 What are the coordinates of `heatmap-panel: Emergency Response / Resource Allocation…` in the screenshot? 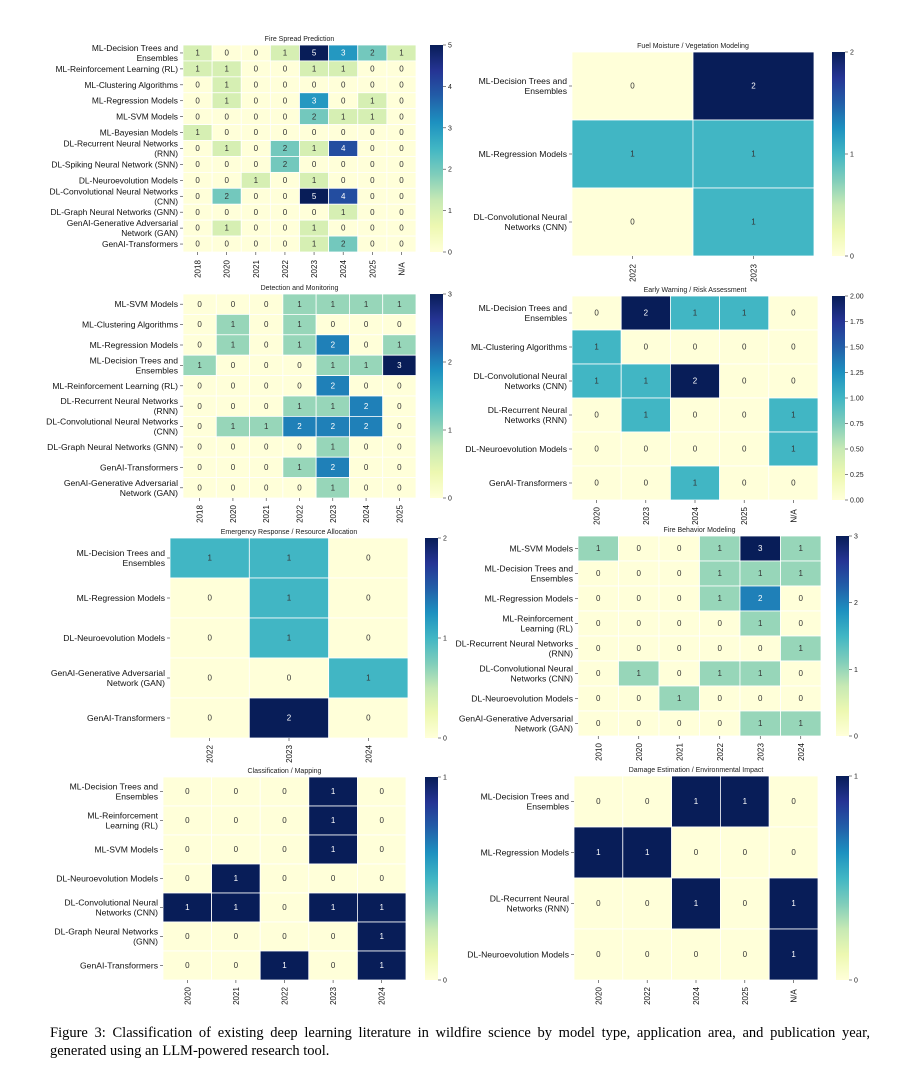 It's located at (249, 646).